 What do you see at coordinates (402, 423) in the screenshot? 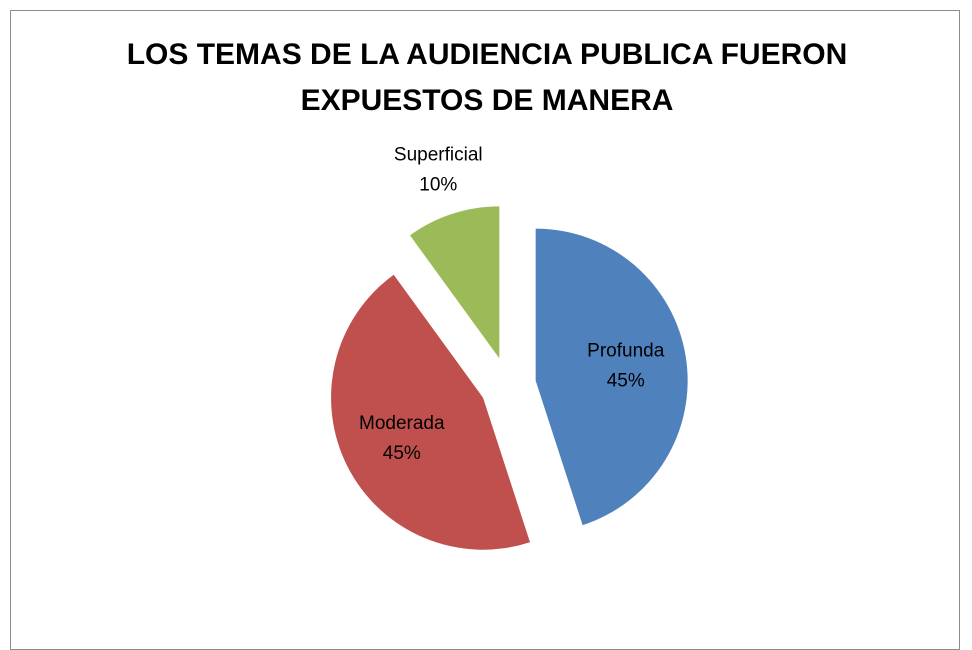
I see `slice-label: Moderada` at bounding box center [402, 423].